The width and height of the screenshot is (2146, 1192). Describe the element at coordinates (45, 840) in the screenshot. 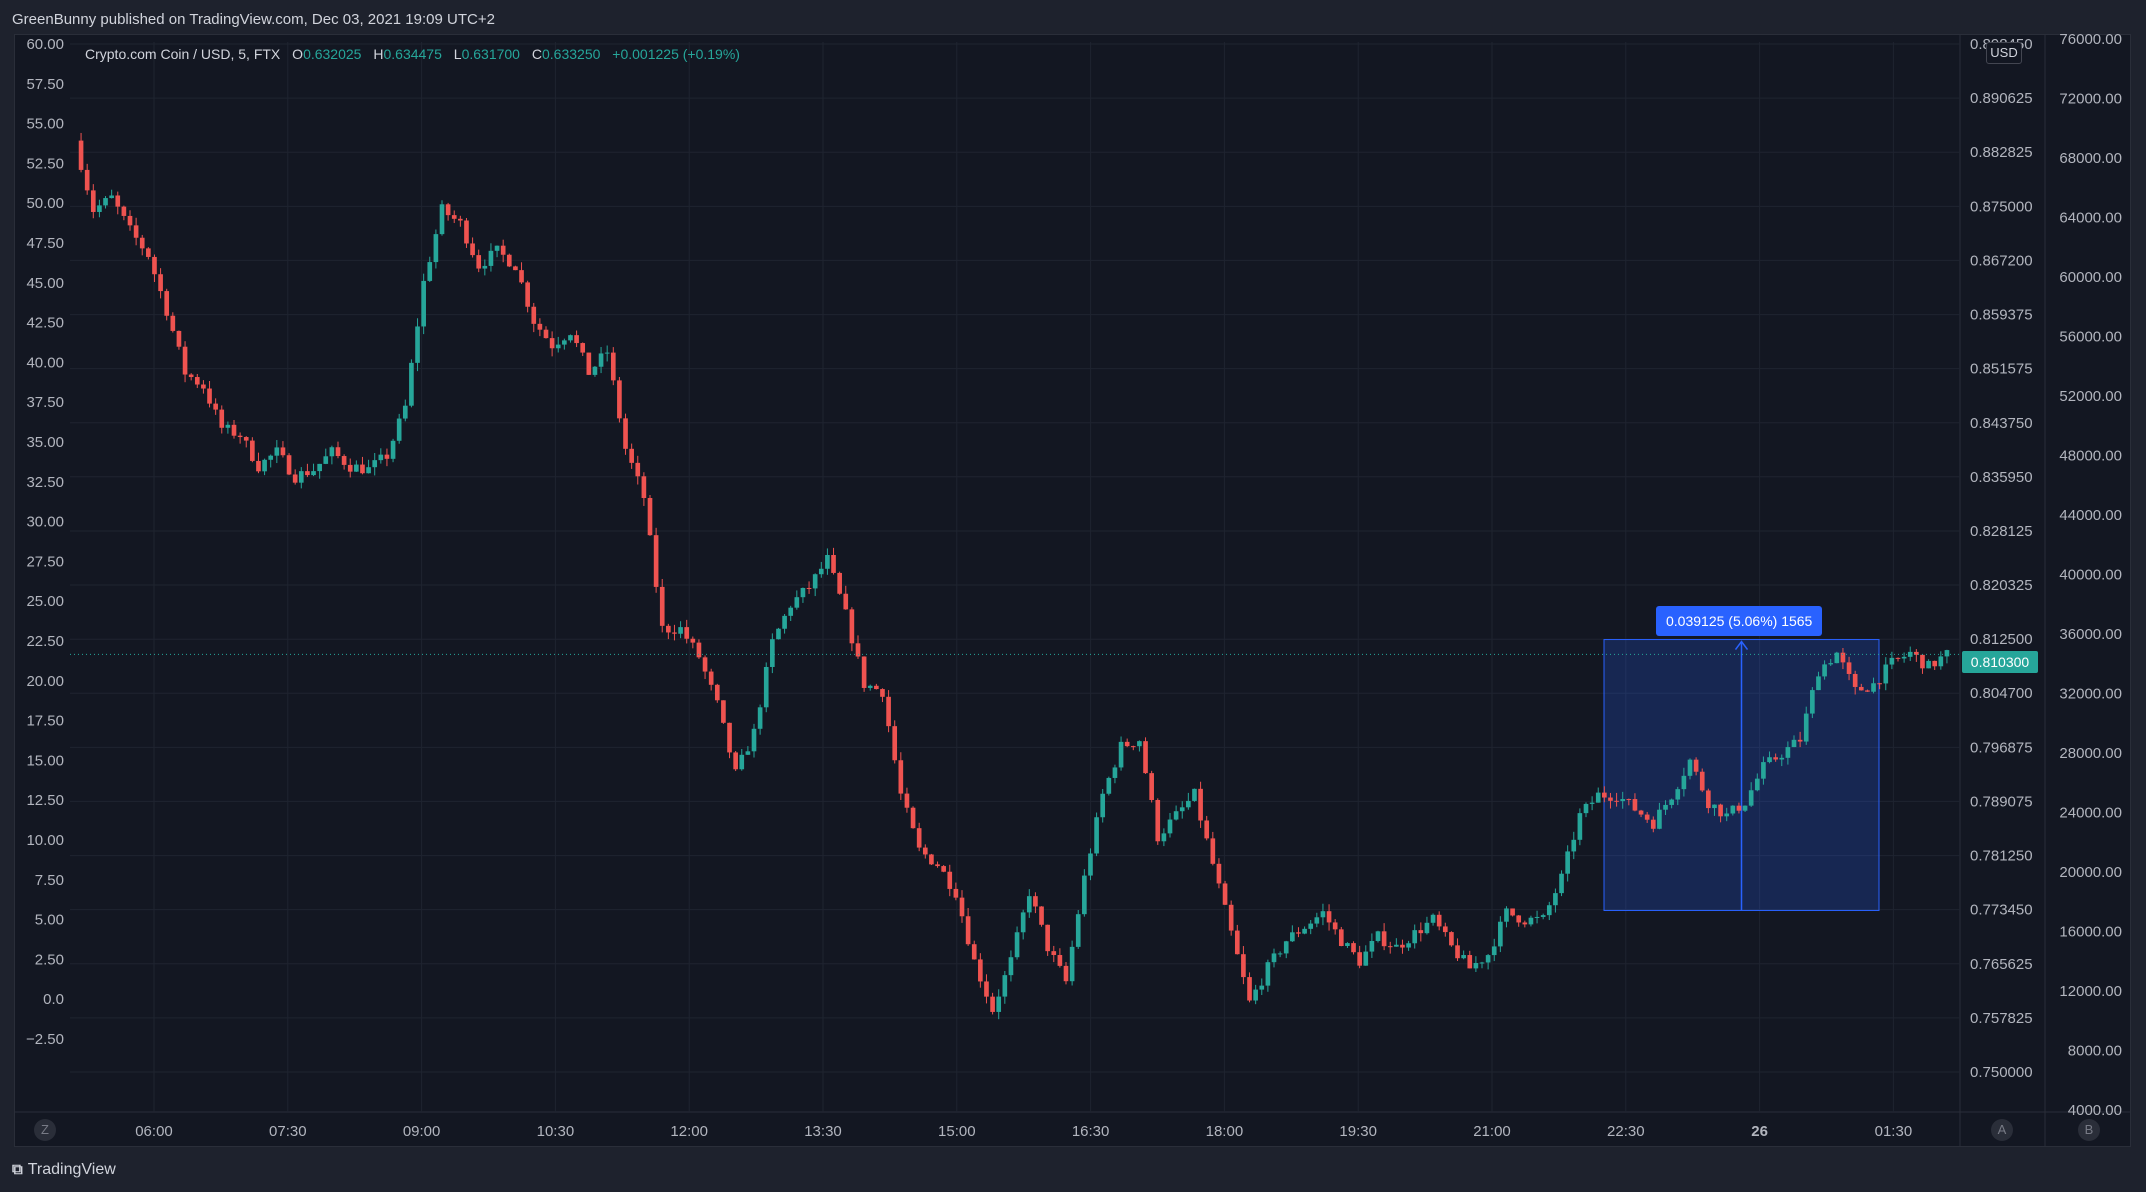

I see `left-axis-tick-label: 10.00` at that location.